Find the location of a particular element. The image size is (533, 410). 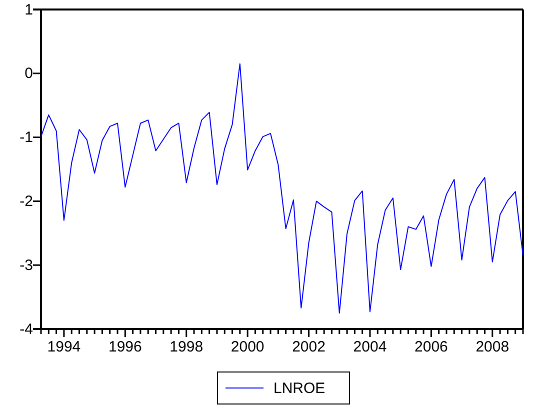

x-tick-label: 2002 is located at coordinates (309, 347).